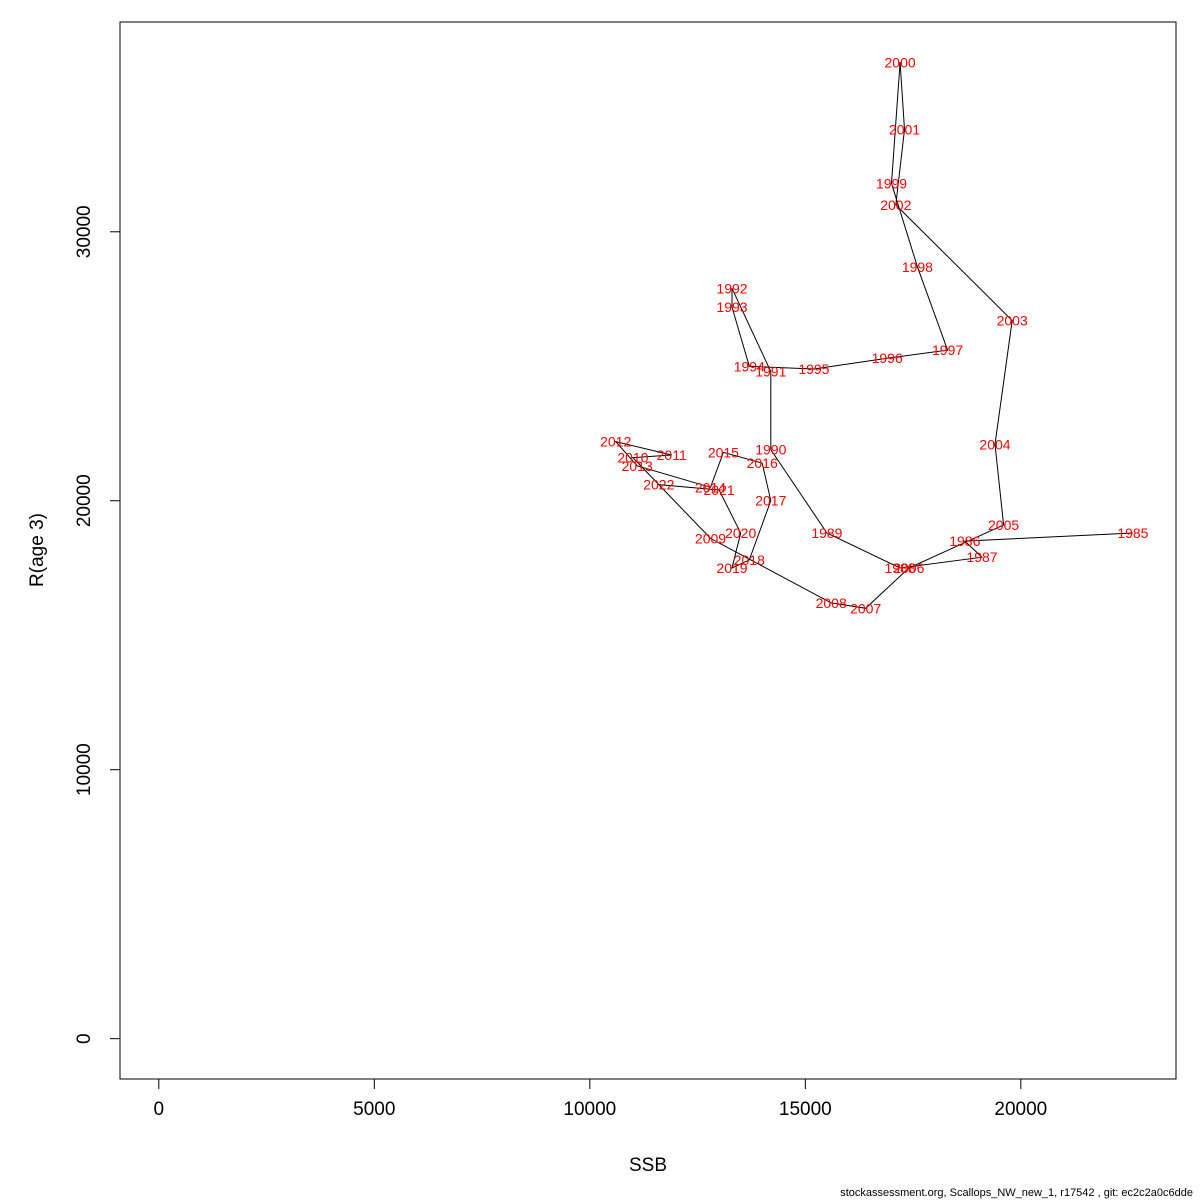 The width and height of the screenshot is (1200, 1200). Describe the element at coordinates (762, 463) in the screenshot. I see `point-label-2016: 2016` at that location.